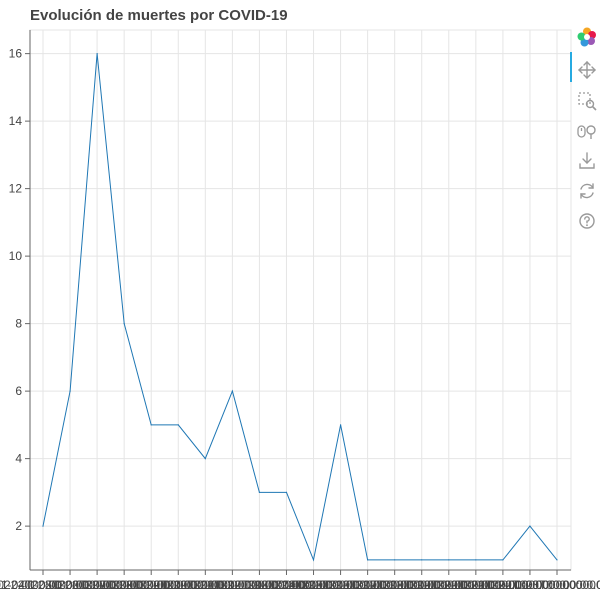 This screenshot has height=600, width=600. I want to click on x-tick-label: 2022-01-12T00:00:00.000000, so click(259, 585).